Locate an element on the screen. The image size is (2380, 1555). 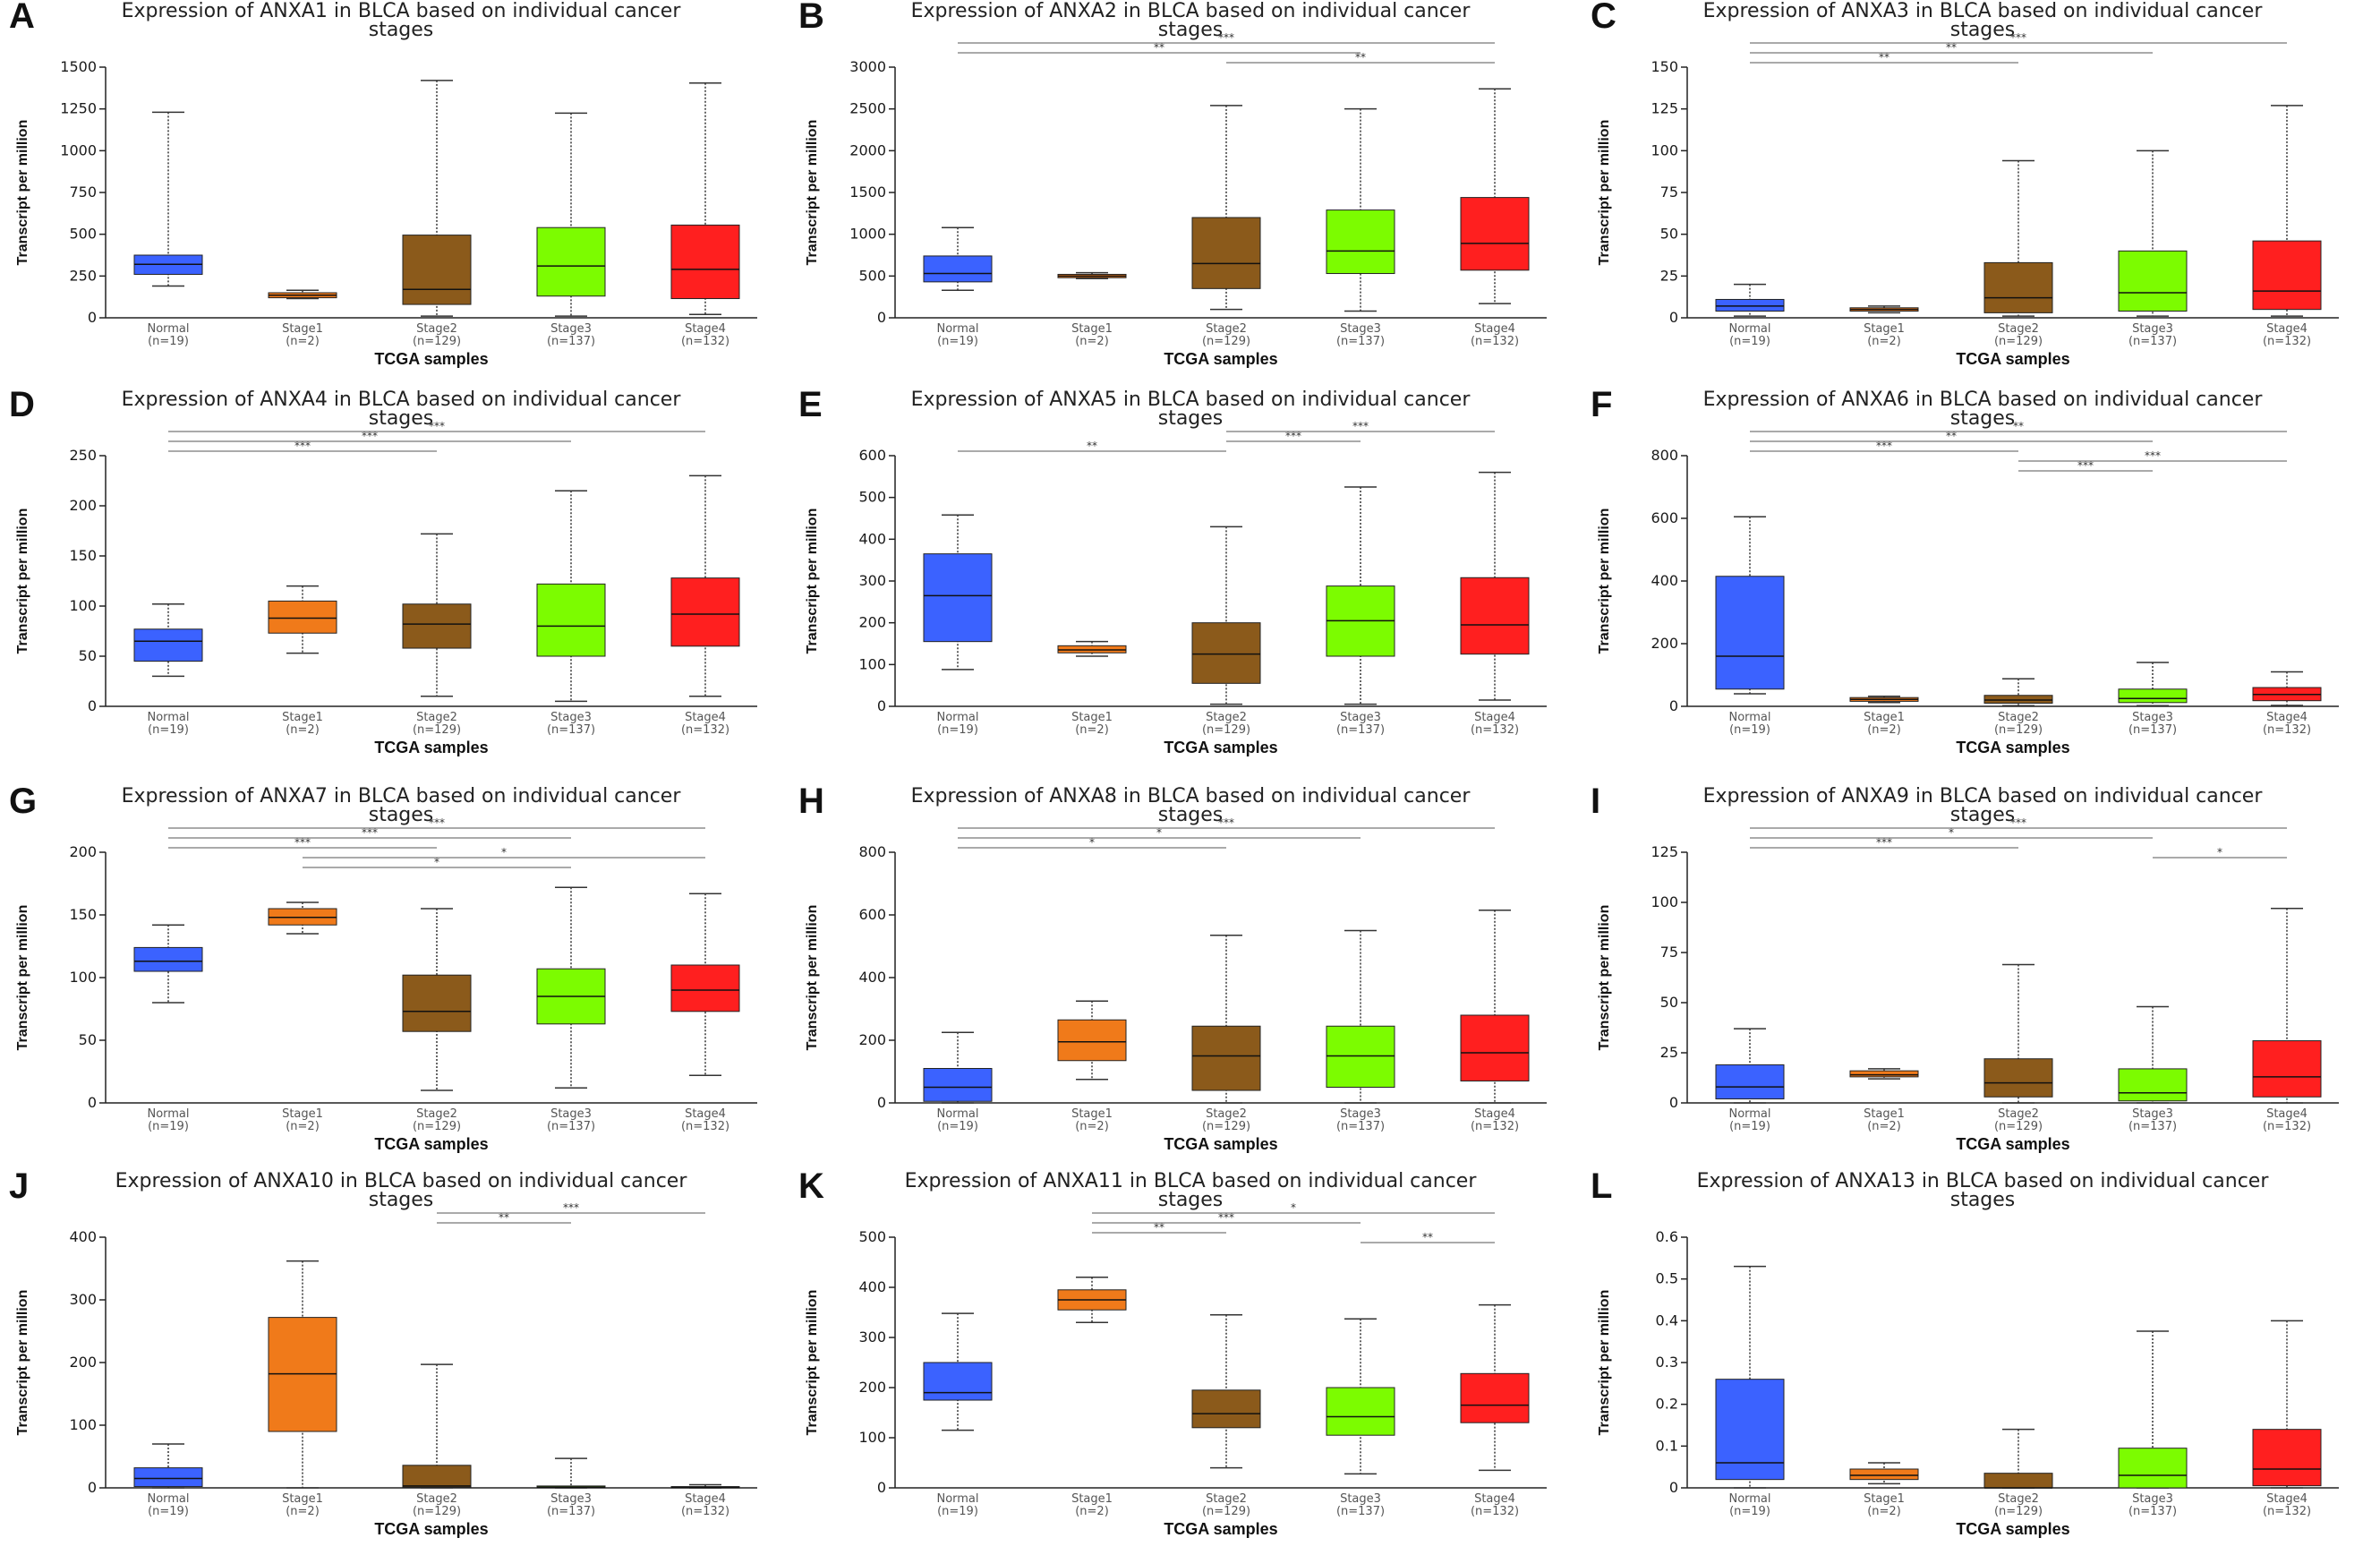
panel-letter: E is located at coordinates (811, 405).